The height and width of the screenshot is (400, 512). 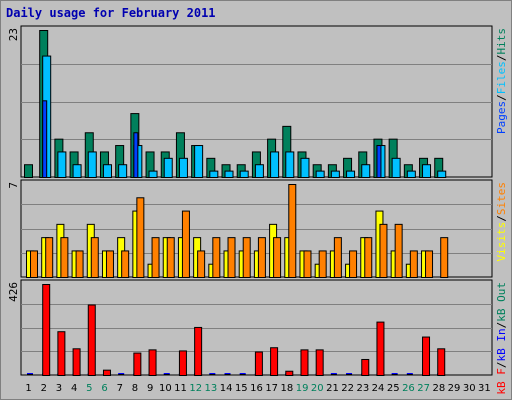 I want to click on x-tick-label: 17, so click(x=271, y=388).